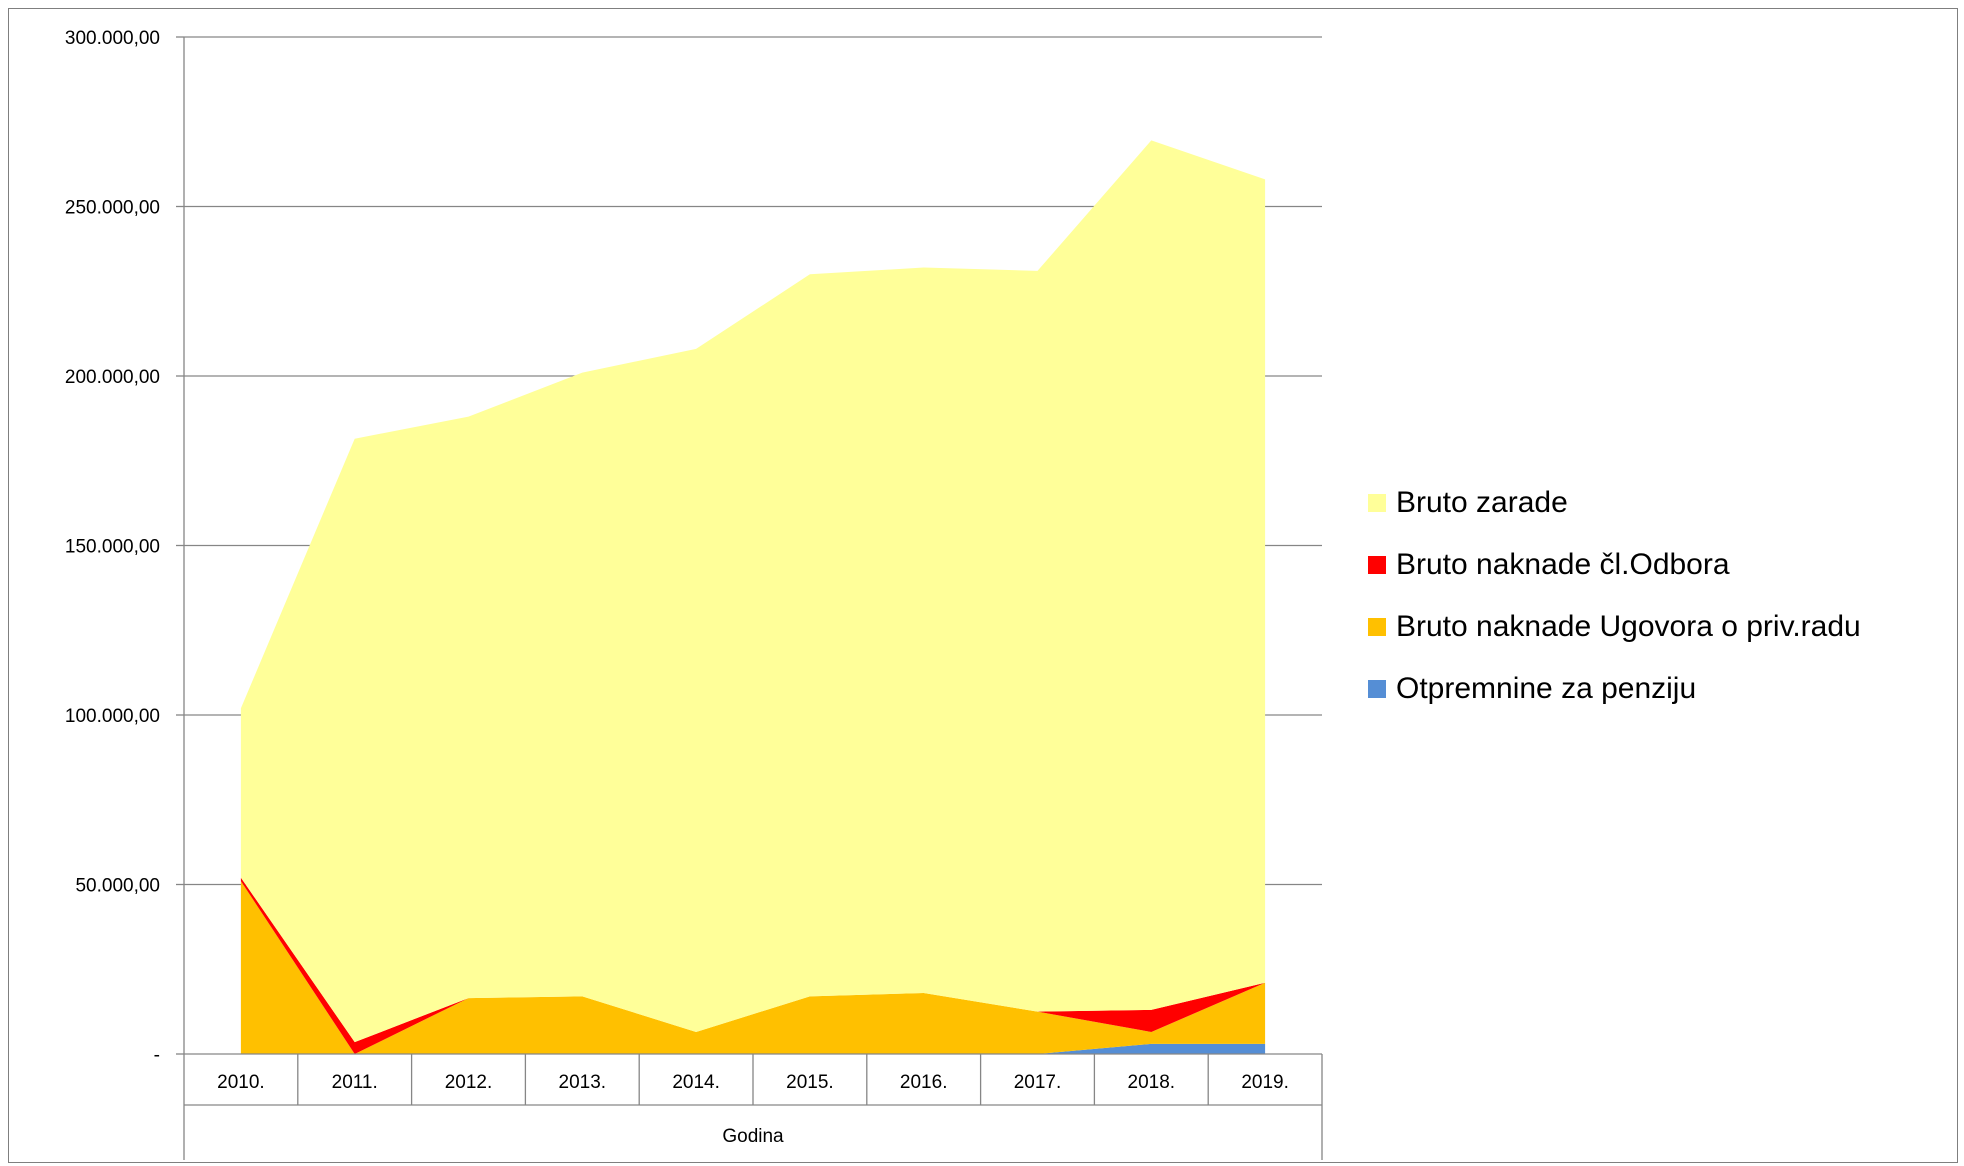 The height and width of the screenshot is (1166, 1964). Describe the element at coordinates (112, 208) in the screenshot. I see `y-tick-label: 250.000,00` at that location.